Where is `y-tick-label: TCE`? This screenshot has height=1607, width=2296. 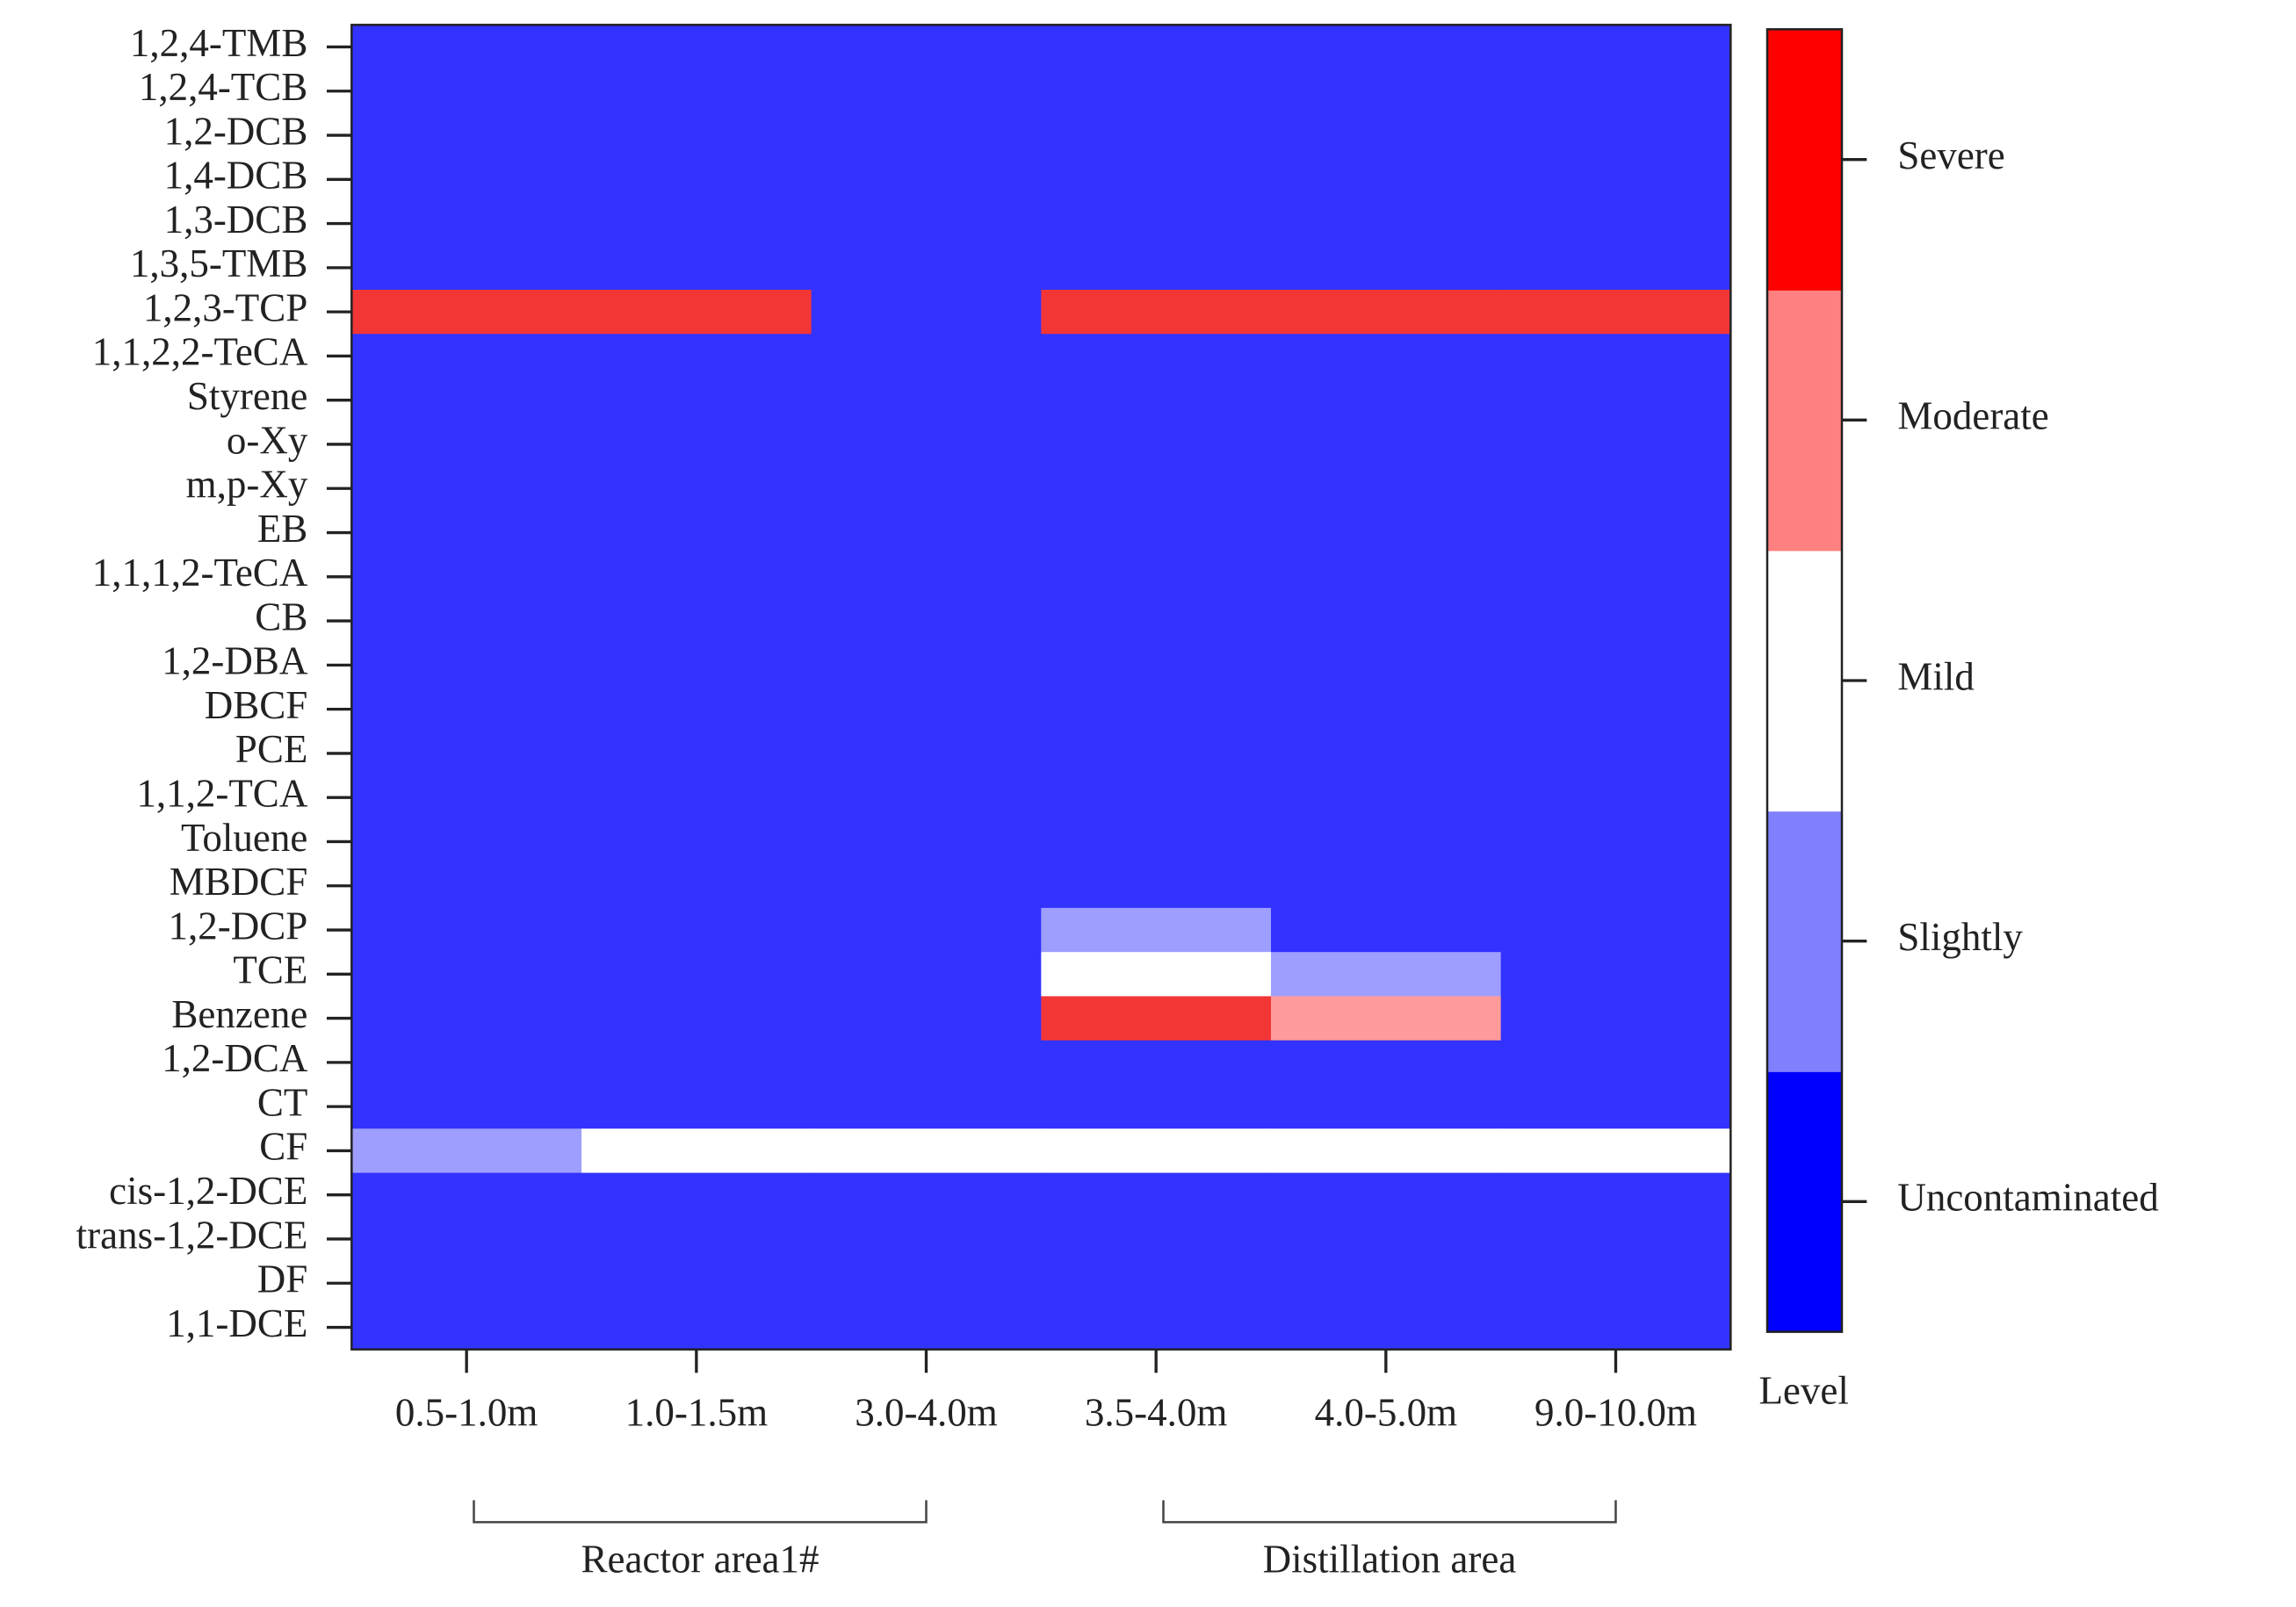 y-tick-label: TCE is located at coordinates (270, 970).